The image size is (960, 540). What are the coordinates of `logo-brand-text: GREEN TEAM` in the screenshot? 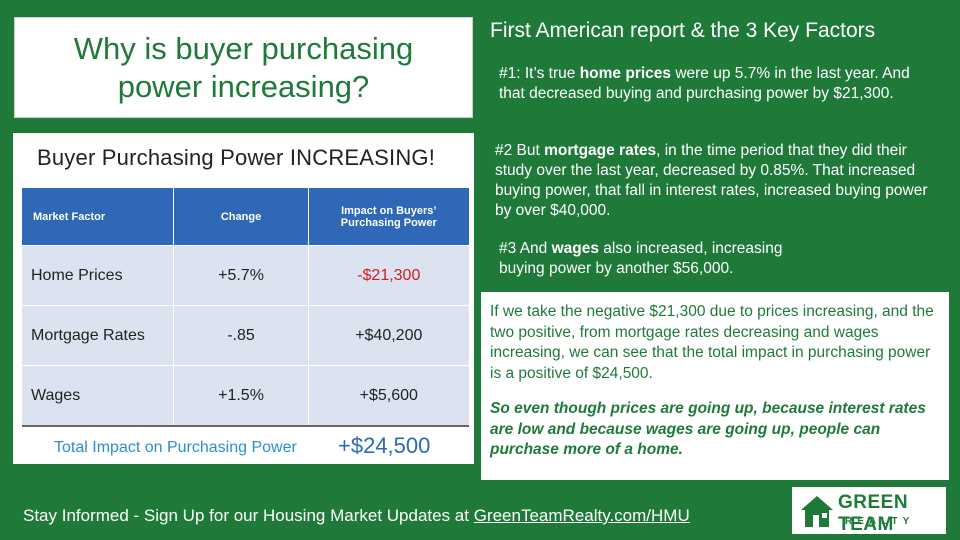 It's located at (873, 513).